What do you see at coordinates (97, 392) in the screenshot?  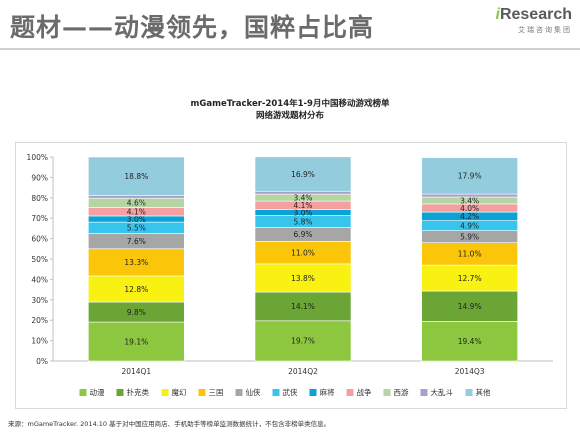 I see `legend-label: 动漫` at bounding box center [97, 392].